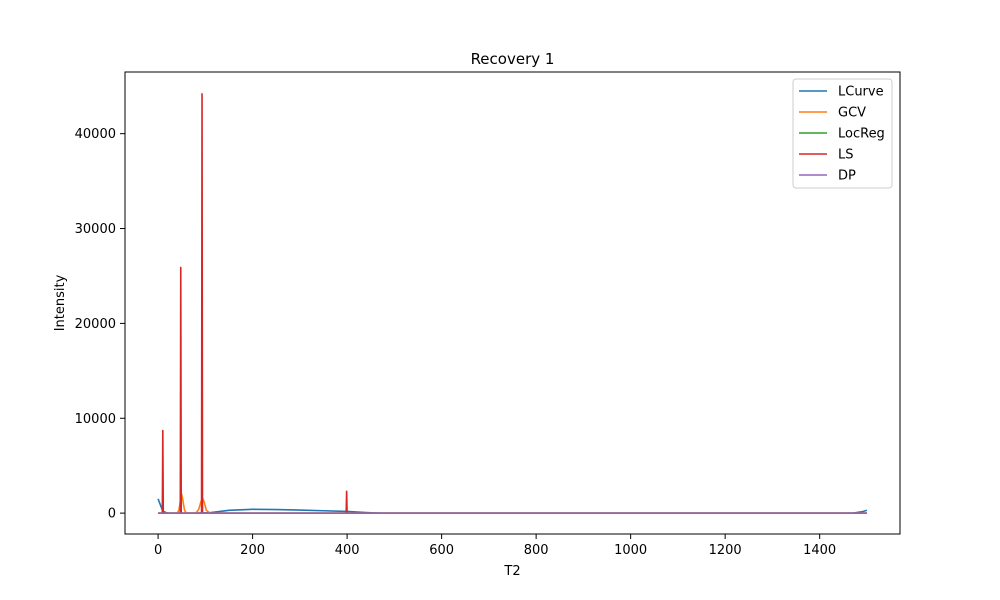 This screenshot has width=1000, height=600. I want to click on x-axis: 0 200 400 600 800 1000 1200 1400, so click(495, 546).